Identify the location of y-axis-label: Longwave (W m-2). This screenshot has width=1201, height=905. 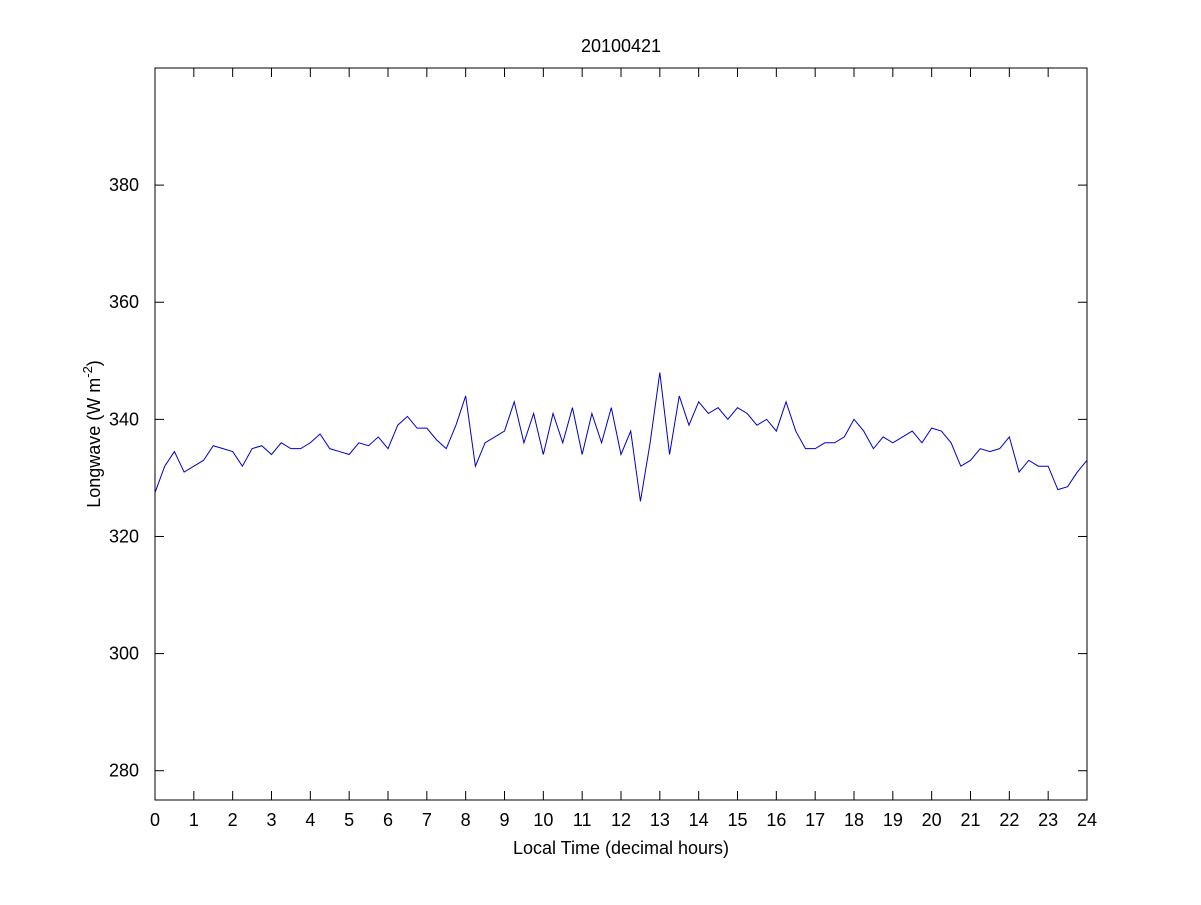
(92, 434).